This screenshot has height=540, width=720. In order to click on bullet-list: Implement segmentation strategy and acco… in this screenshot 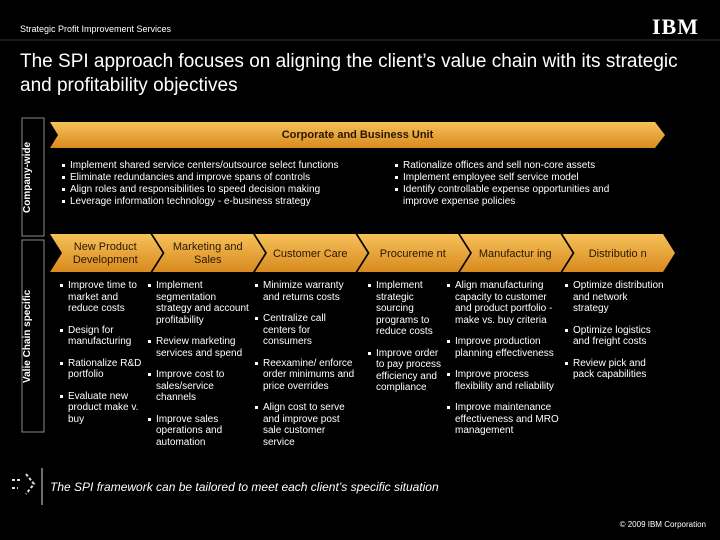, I will do `click(200, 369)`.